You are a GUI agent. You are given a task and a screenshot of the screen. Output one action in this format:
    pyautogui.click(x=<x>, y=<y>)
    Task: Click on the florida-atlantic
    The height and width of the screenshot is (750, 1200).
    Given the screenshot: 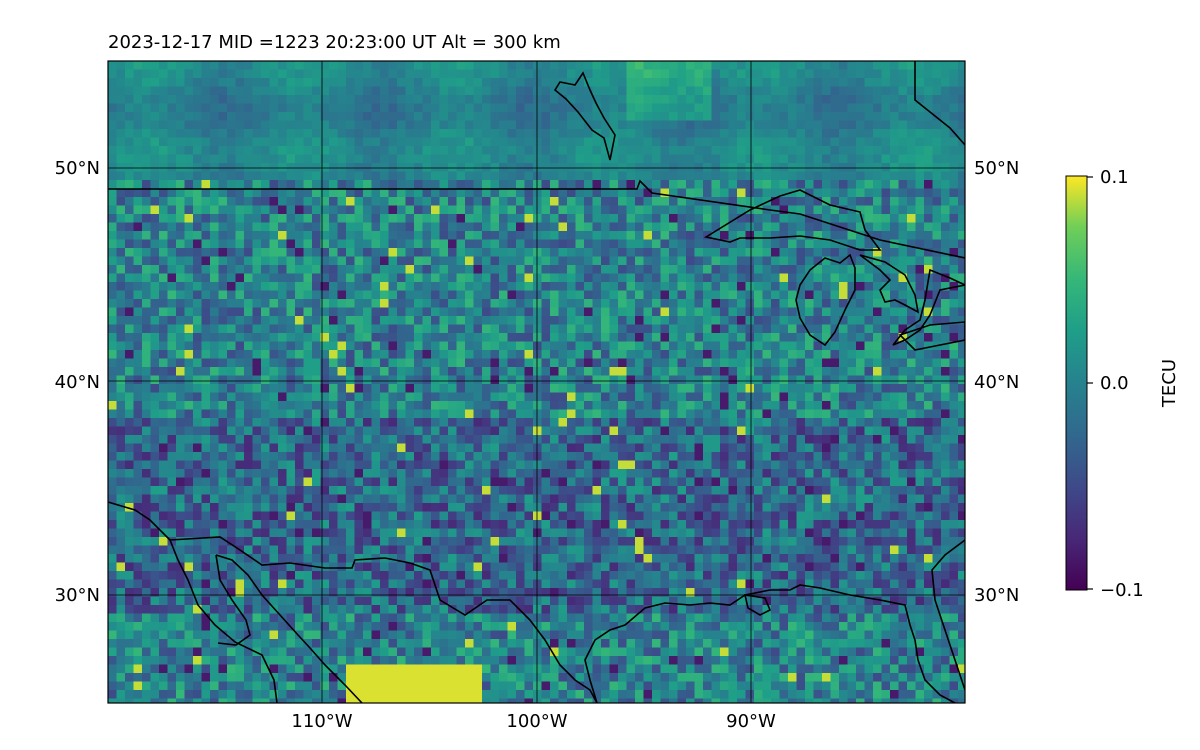 What is the action you would take?
    pyautogui.click(x=948, y=615)
    